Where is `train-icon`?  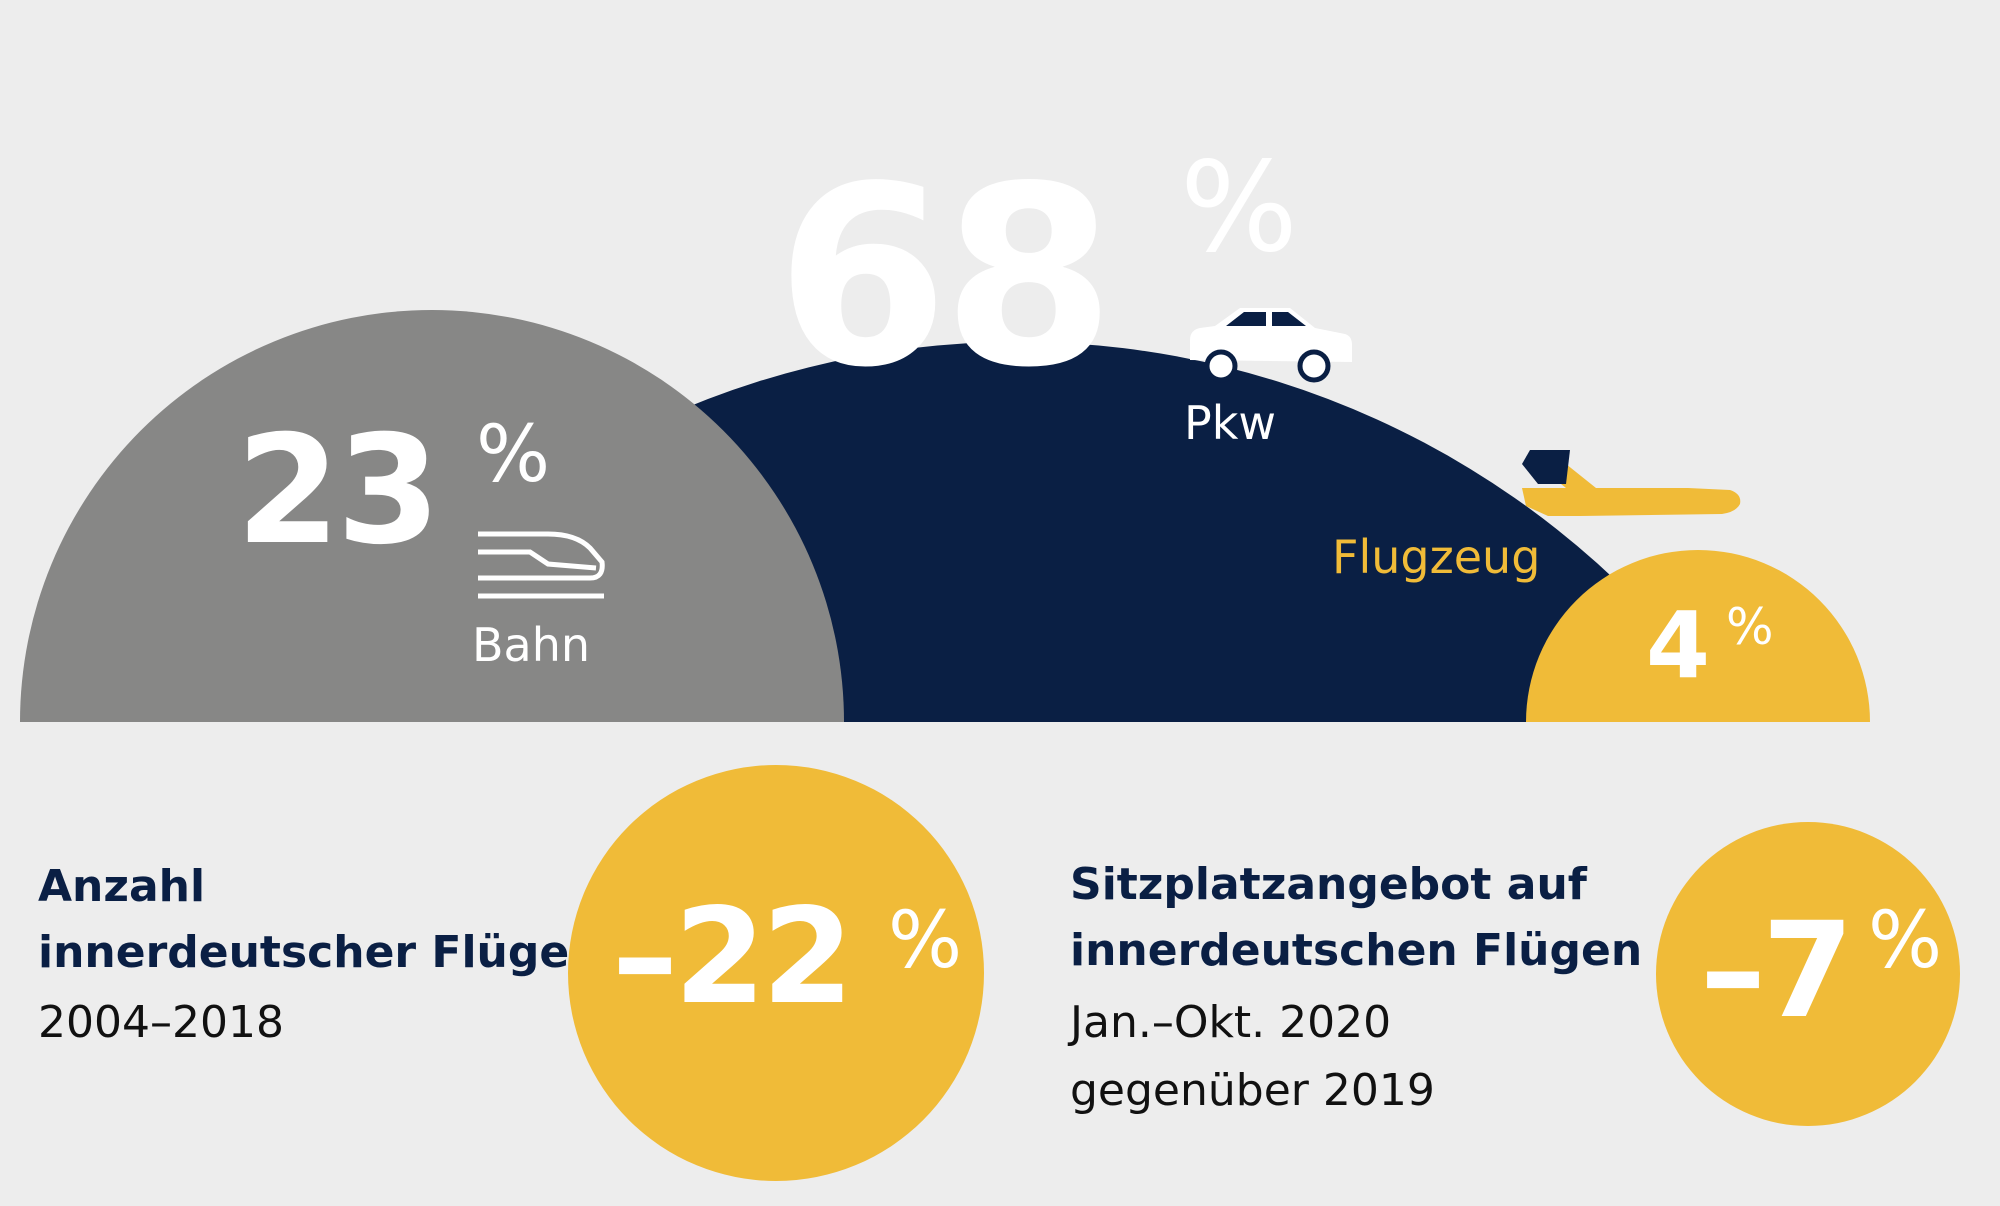 train-icon is located at coordinates (541, 565).